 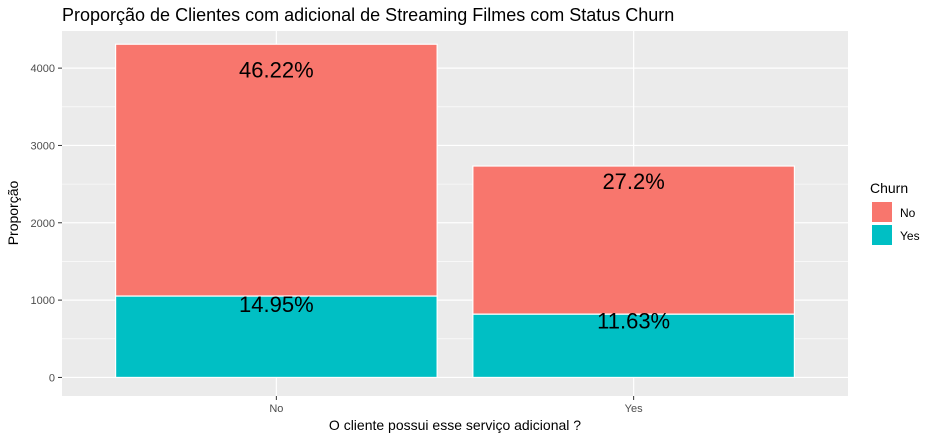 What do you see at coordinates (633, 320) in the screenshot?
I see `bar-data-label: 11.63%` at bounding box center [633, 320].